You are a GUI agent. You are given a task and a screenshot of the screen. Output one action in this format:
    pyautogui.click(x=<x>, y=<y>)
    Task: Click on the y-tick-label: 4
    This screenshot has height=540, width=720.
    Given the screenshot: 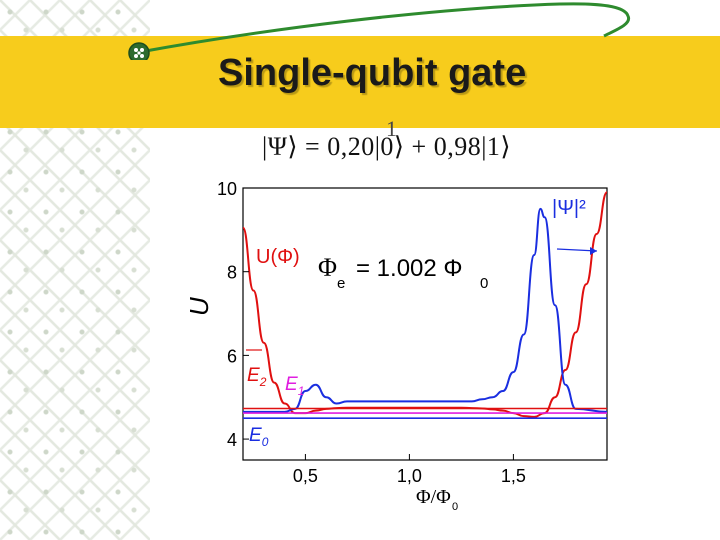 What is the action you would take?
    pyautogui.click(x=232, y=440)
    